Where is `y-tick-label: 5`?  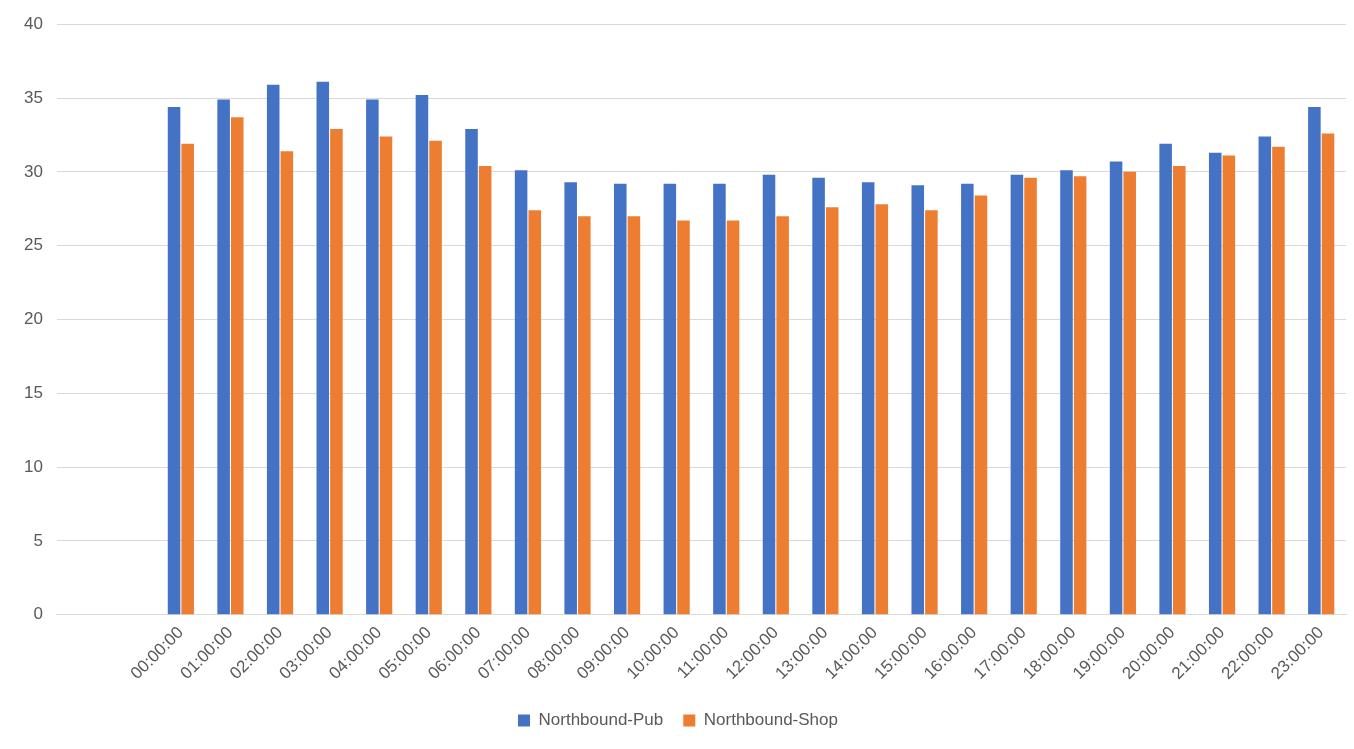
y-tick-label: 5 is located at coordinates (38, 540).